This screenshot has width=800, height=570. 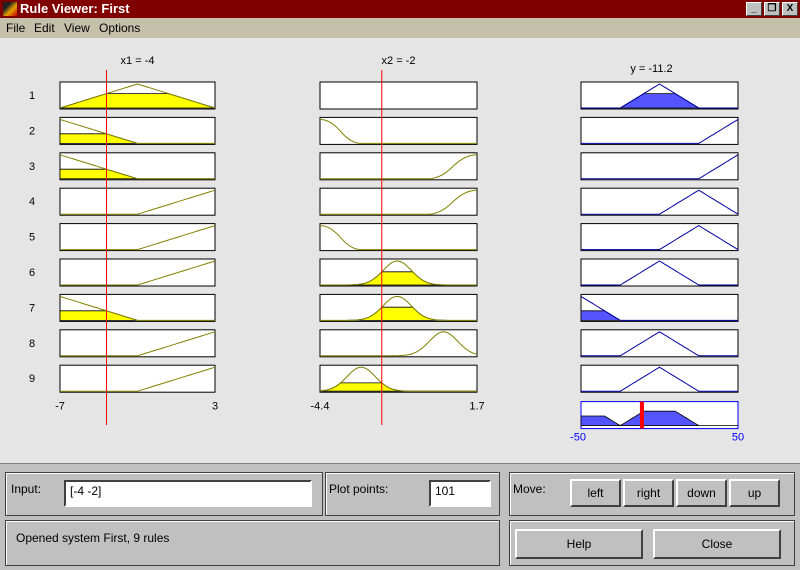 What do you see at coordinates (32, 308) in the screenshot?
I see `rule-number: 7` at bounding box center [32, 308].